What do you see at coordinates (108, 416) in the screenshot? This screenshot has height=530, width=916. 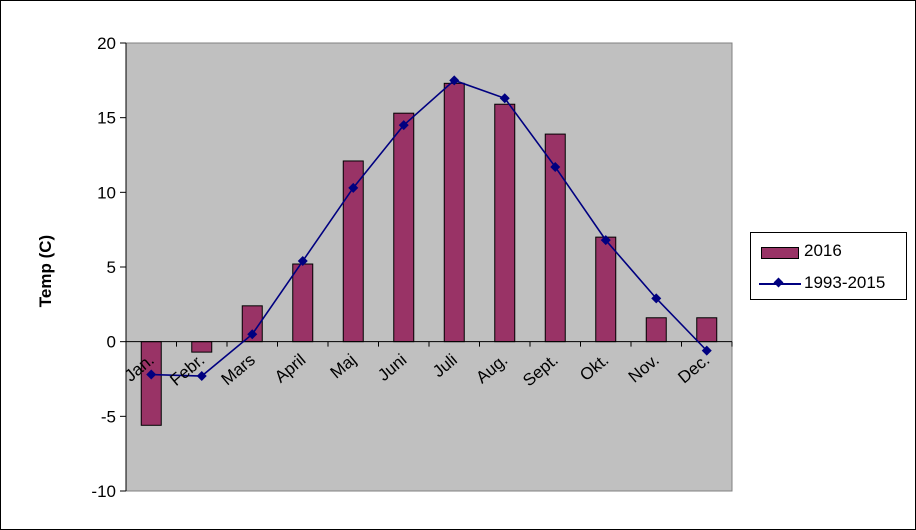 I see `y-tick-label: -5` at bounding box center [108, 416].